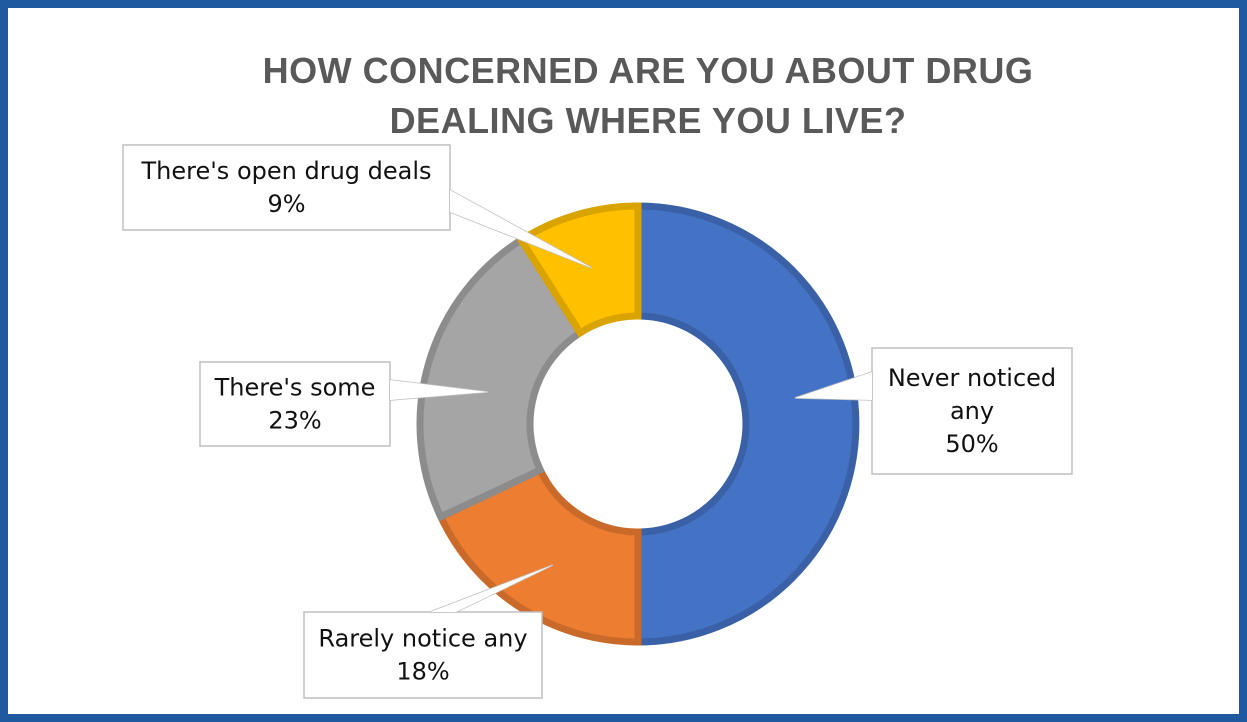 The height and width of the screenshot is (722, 1247). I want to click on chart-title-line-2: DEALING WHERE YOU LIVE?, so click(648, 120).